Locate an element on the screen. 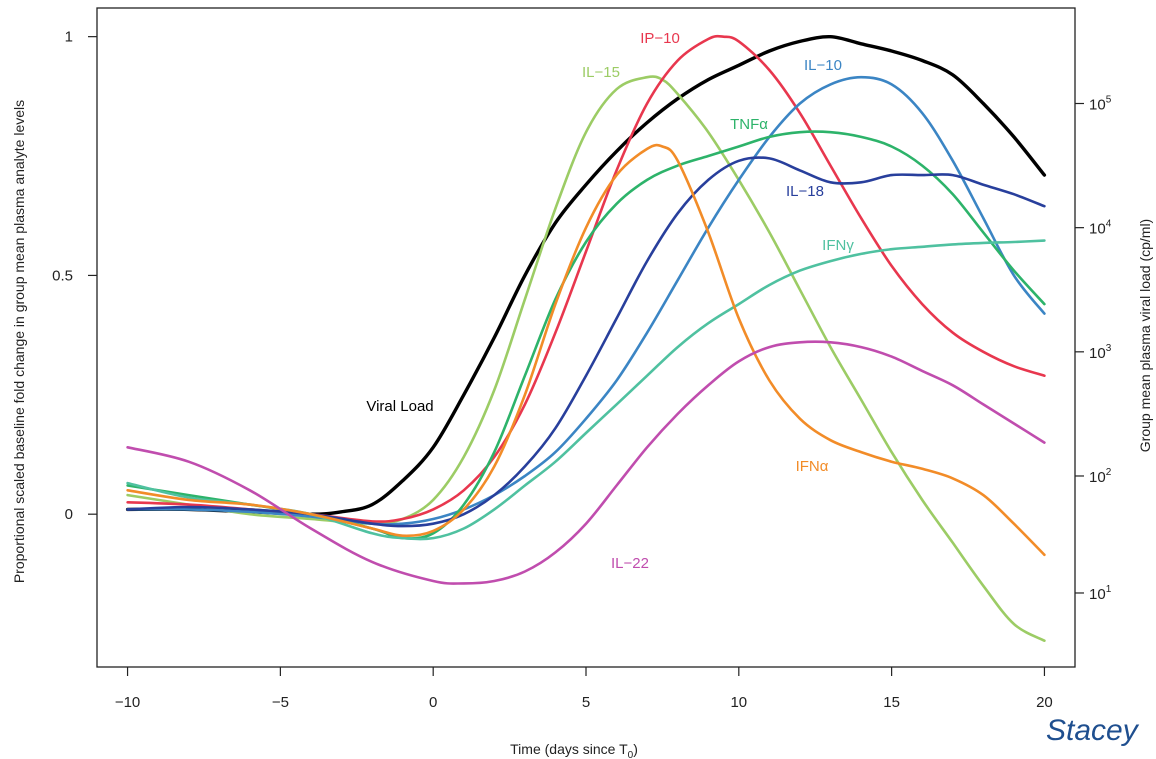 This screenshot has width=1156, height=759. y2-axis-label: Group mean plasma viral load (cp/ml) is located at coordinates (1145, 335).